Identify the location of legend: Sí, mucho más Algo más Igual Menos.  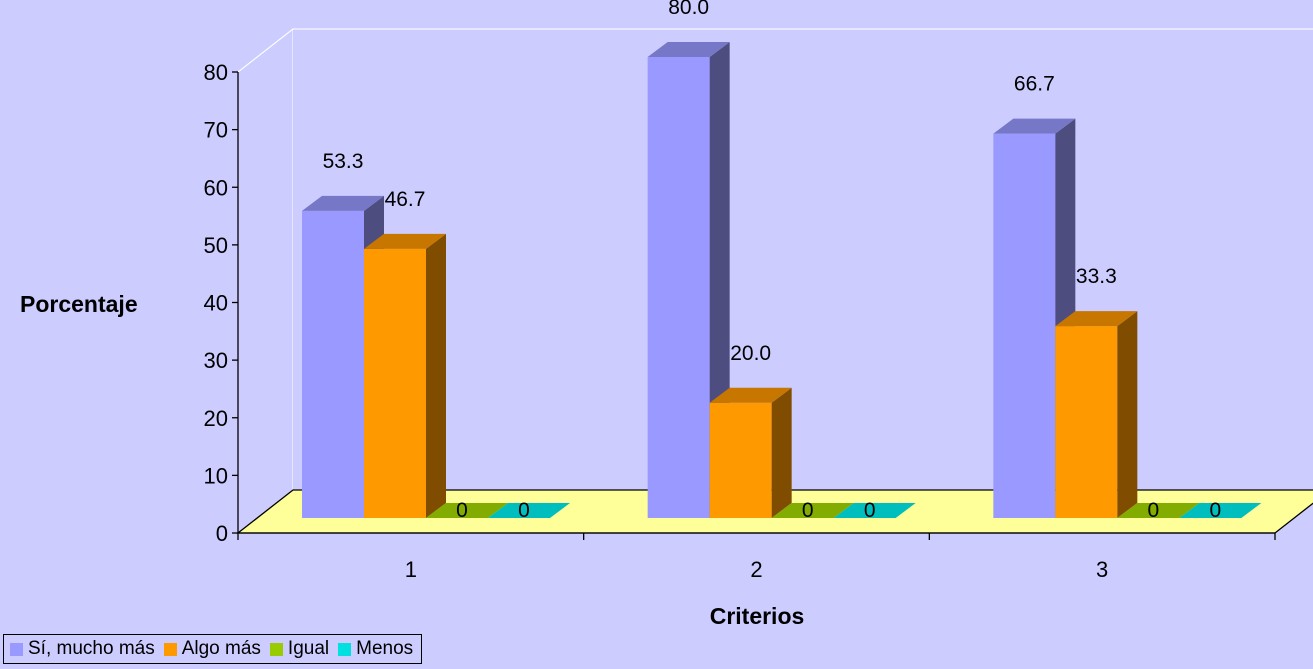
(213, 649).